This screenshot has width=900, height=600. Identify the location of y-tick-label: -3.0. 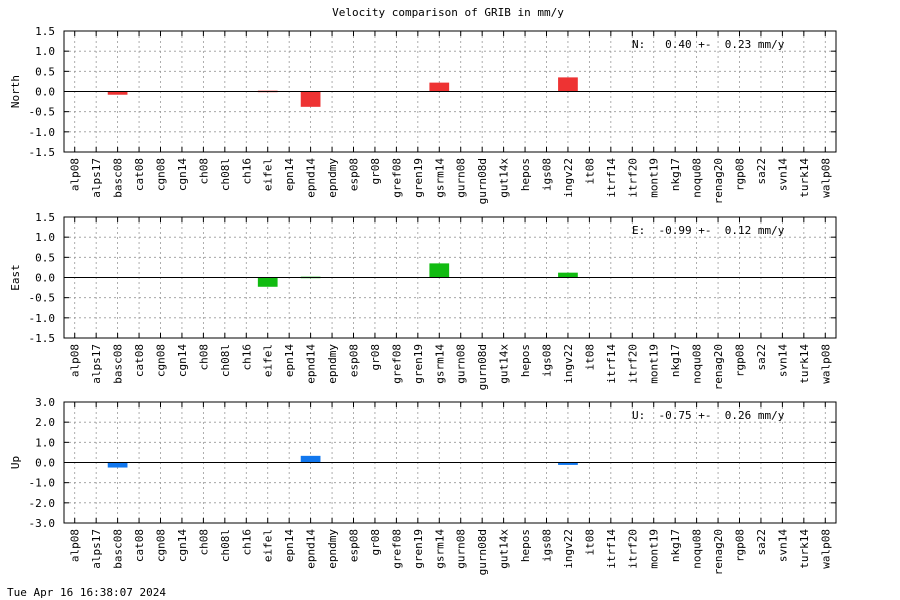
(42, 523).